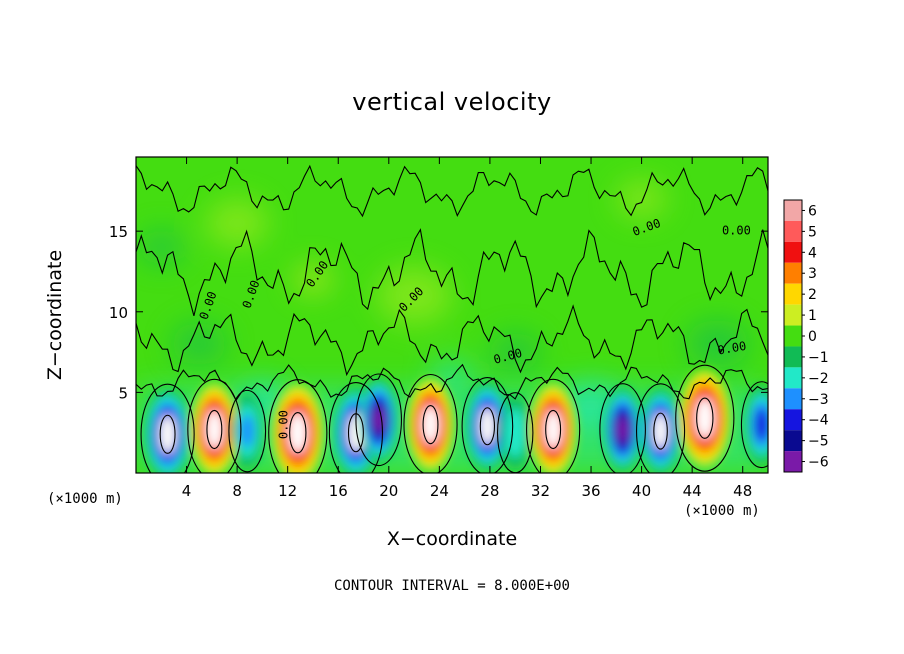 The width and height of the screenshot is (904, 654). What do you see at coordinates (540, 491) in the screenshot?
I see `x-tick-label: 32` at bounding box center [540, 491].